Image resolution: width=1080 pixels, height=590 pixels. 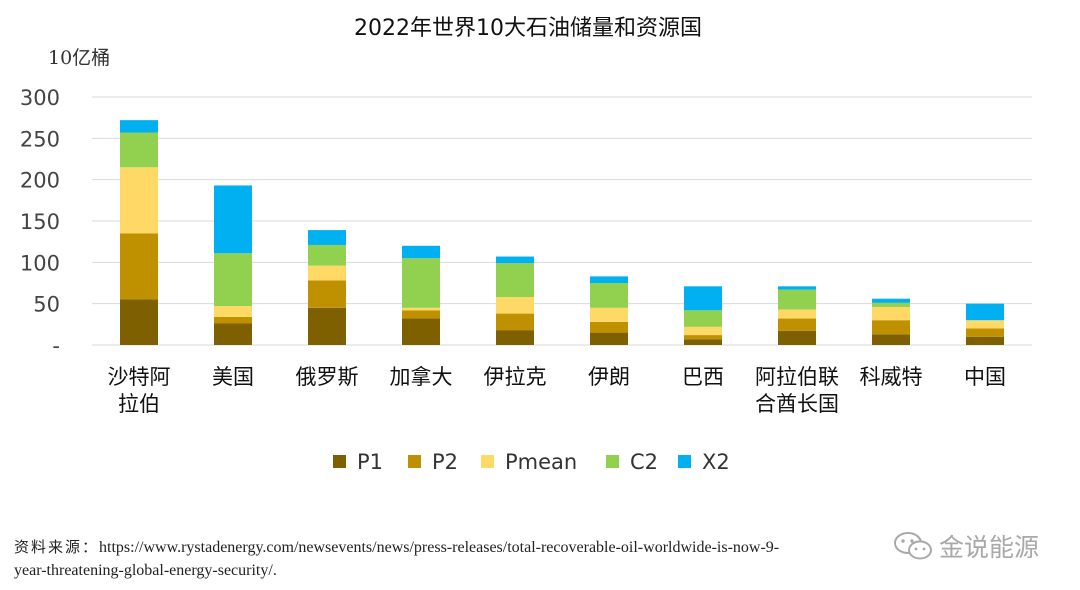 What do you see at coordinates (515, 377) in the screenshot?
I see `x-category-label: 伊拉克` at bounding box center [515, 377].